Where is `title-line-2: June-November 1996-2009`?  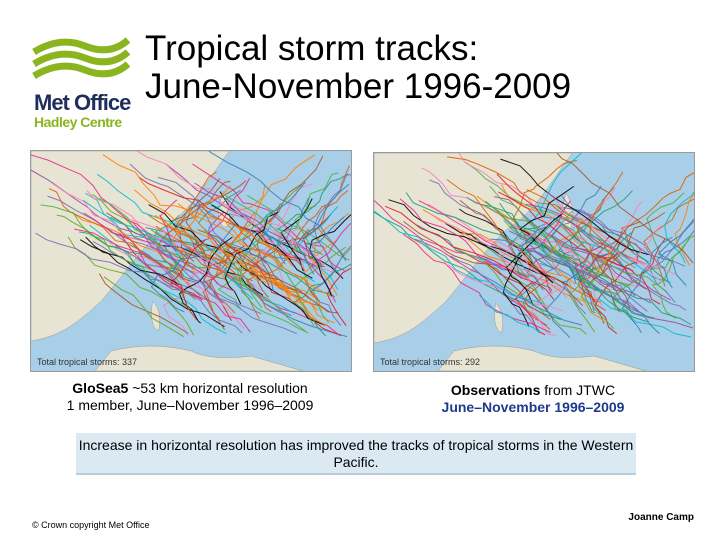 title-line-2: June-November 1996-2009 is located at coordinates (358, 86).